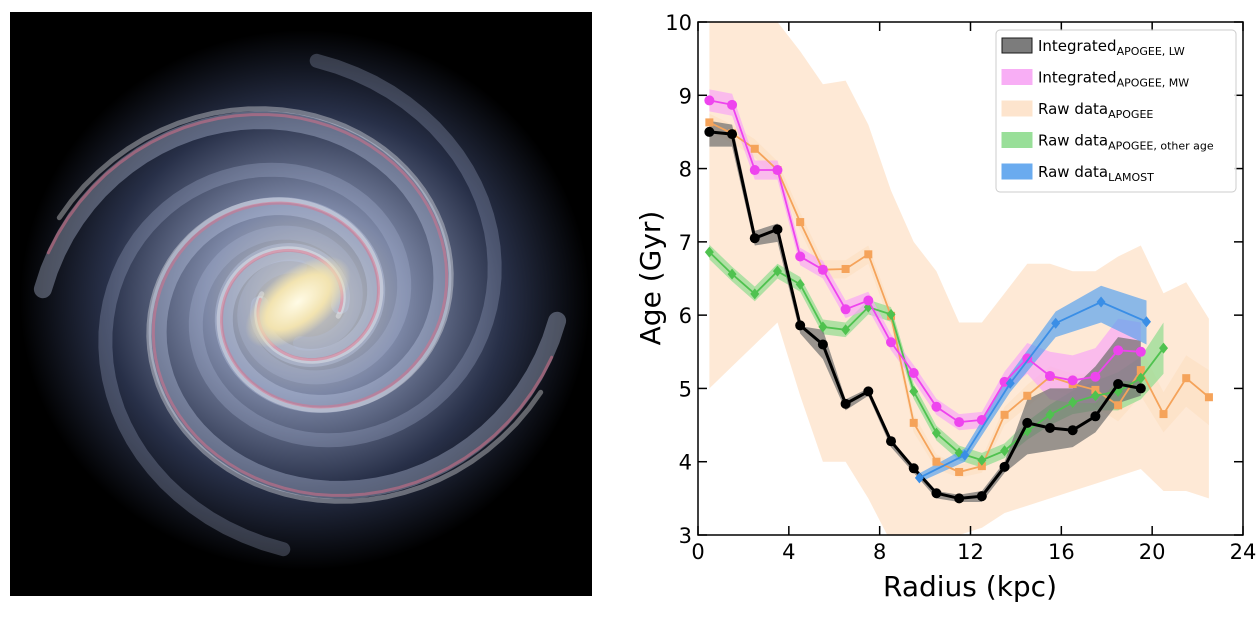 Image resolution: width=1260 pixels, height=618 pixels. Describe the element at coordinates (1153, 83) in the screenshot. I see `legend-subscript: APOGEE, MW` at that location.